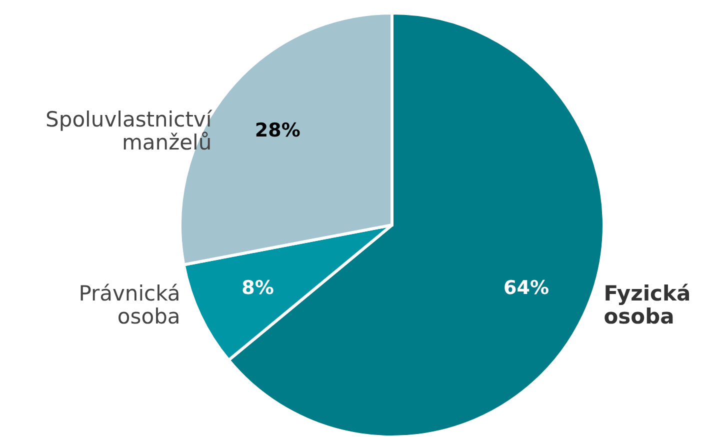  What do you see at coordinates (129, 131) in the screenshot?
I see `slice-label: Spoluvlastnictví manželů` at bounding box center [129, 131].